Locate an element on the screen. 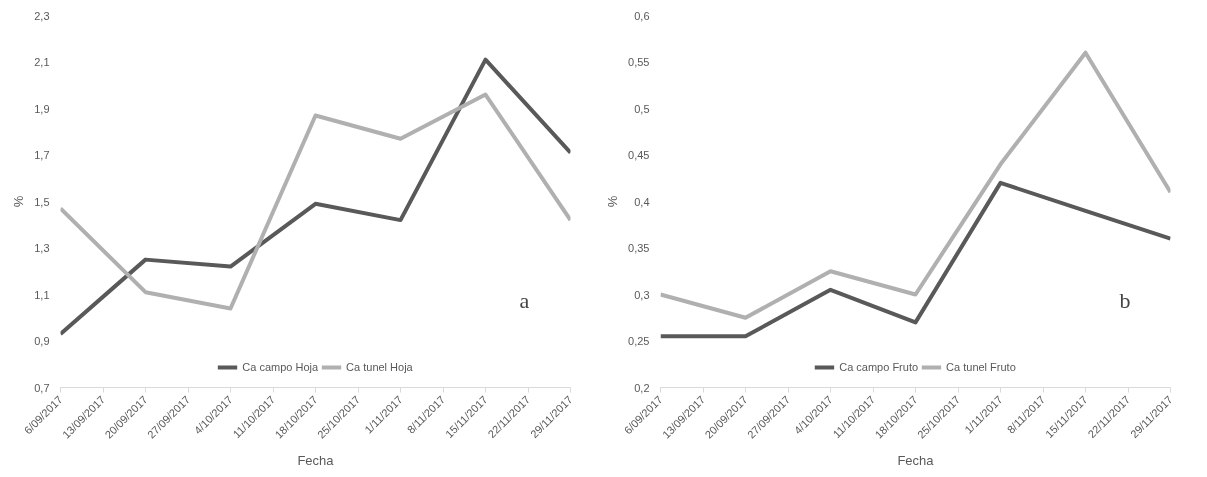  y-tick-label: 1,5 is located at coordinates (42, 201).